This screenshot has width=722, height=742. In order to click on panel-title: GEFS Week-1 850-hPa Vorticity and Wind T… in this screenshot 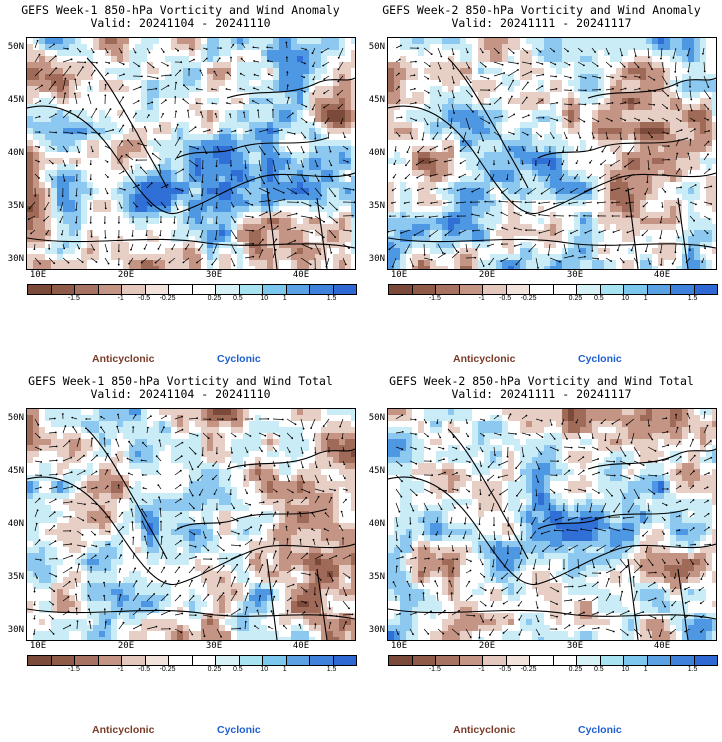, I will do `click(180, 381)`.